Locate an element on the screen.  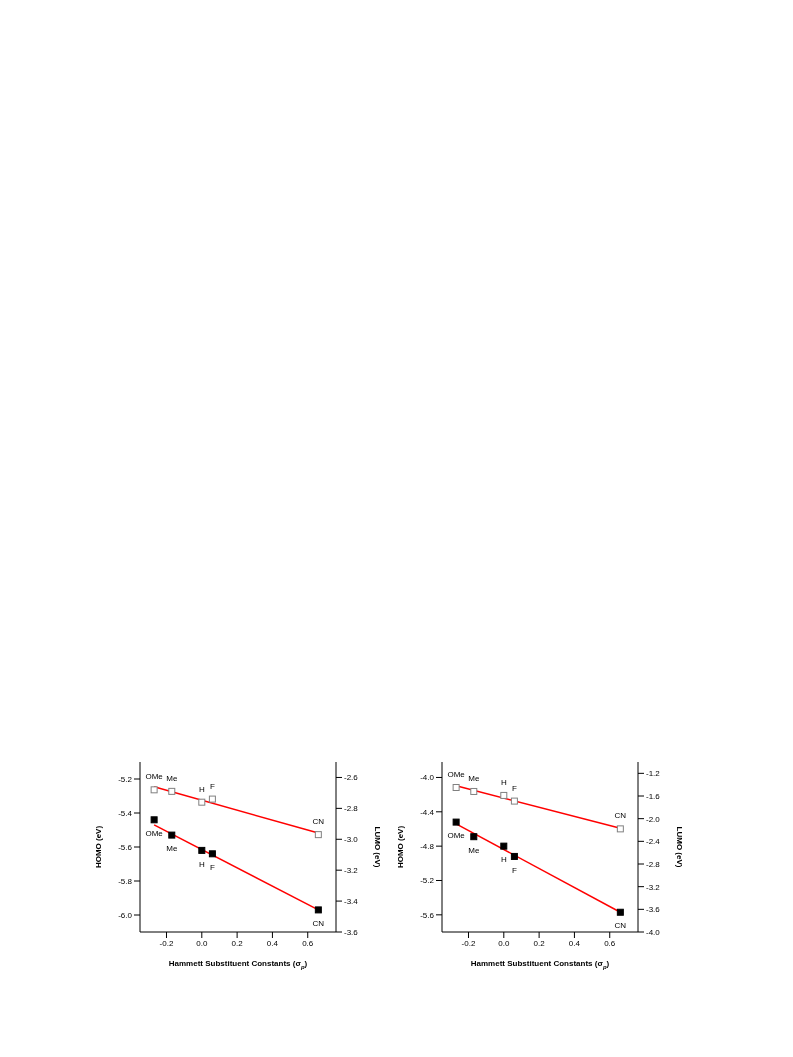
y2-tick-label: -2.0 is located at coordinates (653, 819).